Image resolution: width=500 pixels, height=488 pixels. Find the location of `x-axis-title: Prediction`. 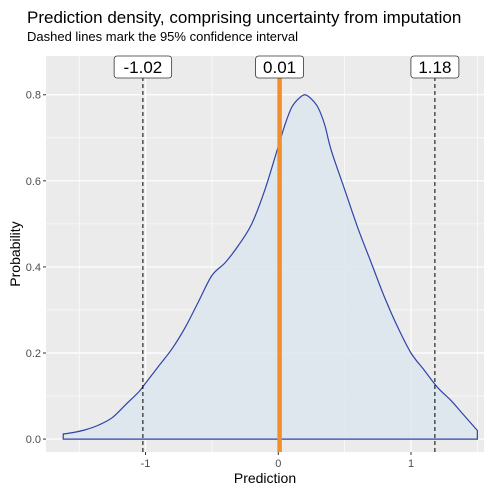

x-axis-title: Prediction is located at coordinates (265, 478).